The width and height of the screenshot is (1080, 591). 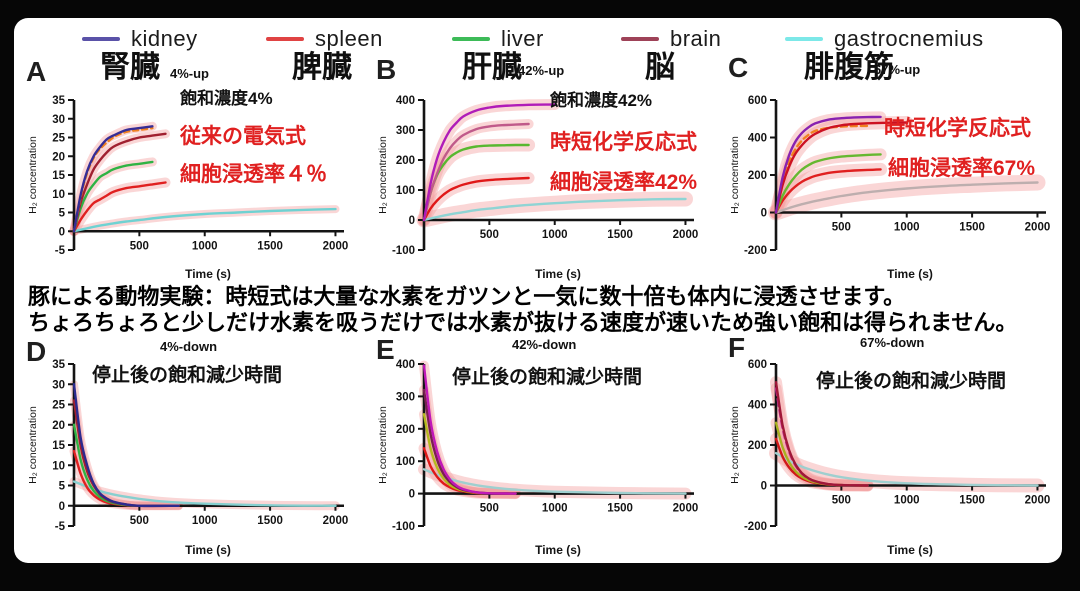 What do you see at coordinates (957, 128) in the screenshot?
I see `note-red-method-c: 時短化学反応式` at bounding box center [957, 128].